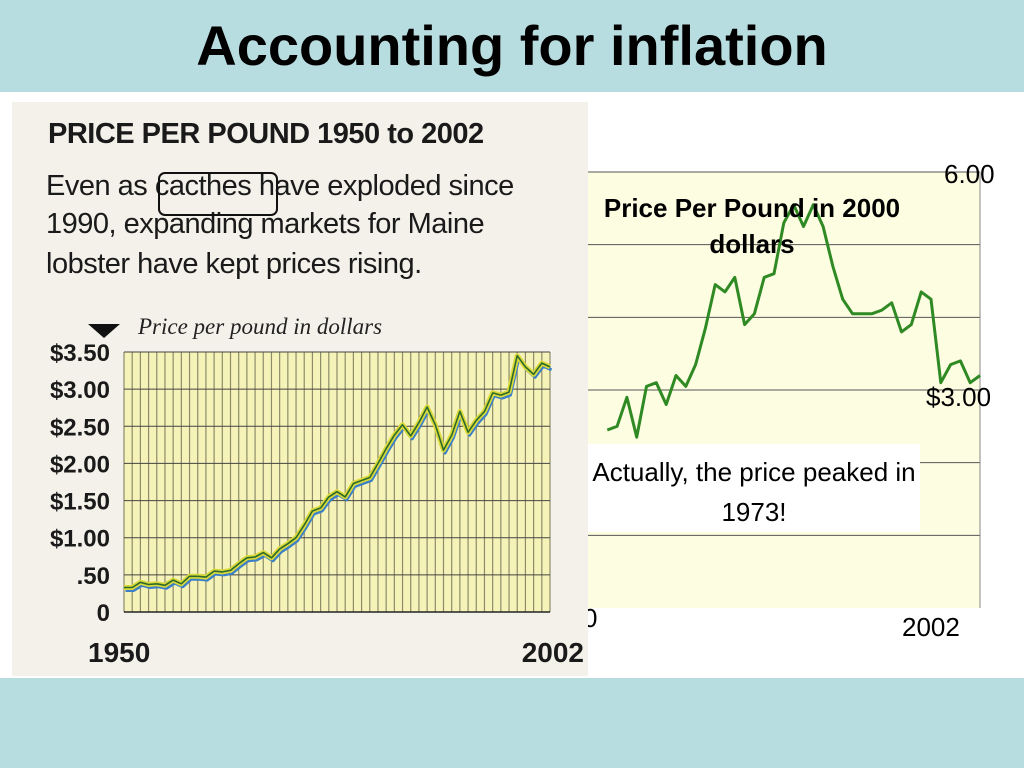 The height and width of the screenshot is (768, 1024). Describe the element at coordinates (119, 652) in the screenshot. I see `left-x-tick-label: 1950` at that location.